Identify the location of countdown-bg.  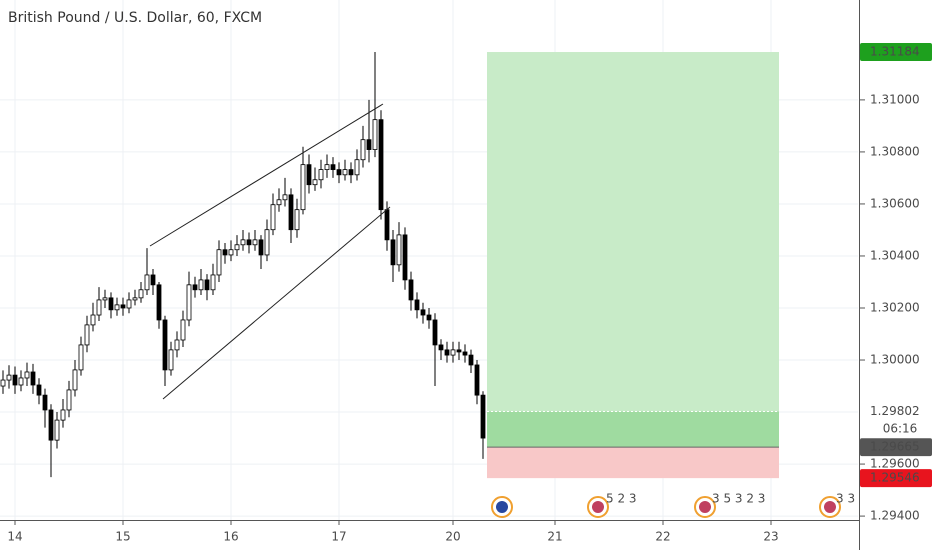
(896, 429).